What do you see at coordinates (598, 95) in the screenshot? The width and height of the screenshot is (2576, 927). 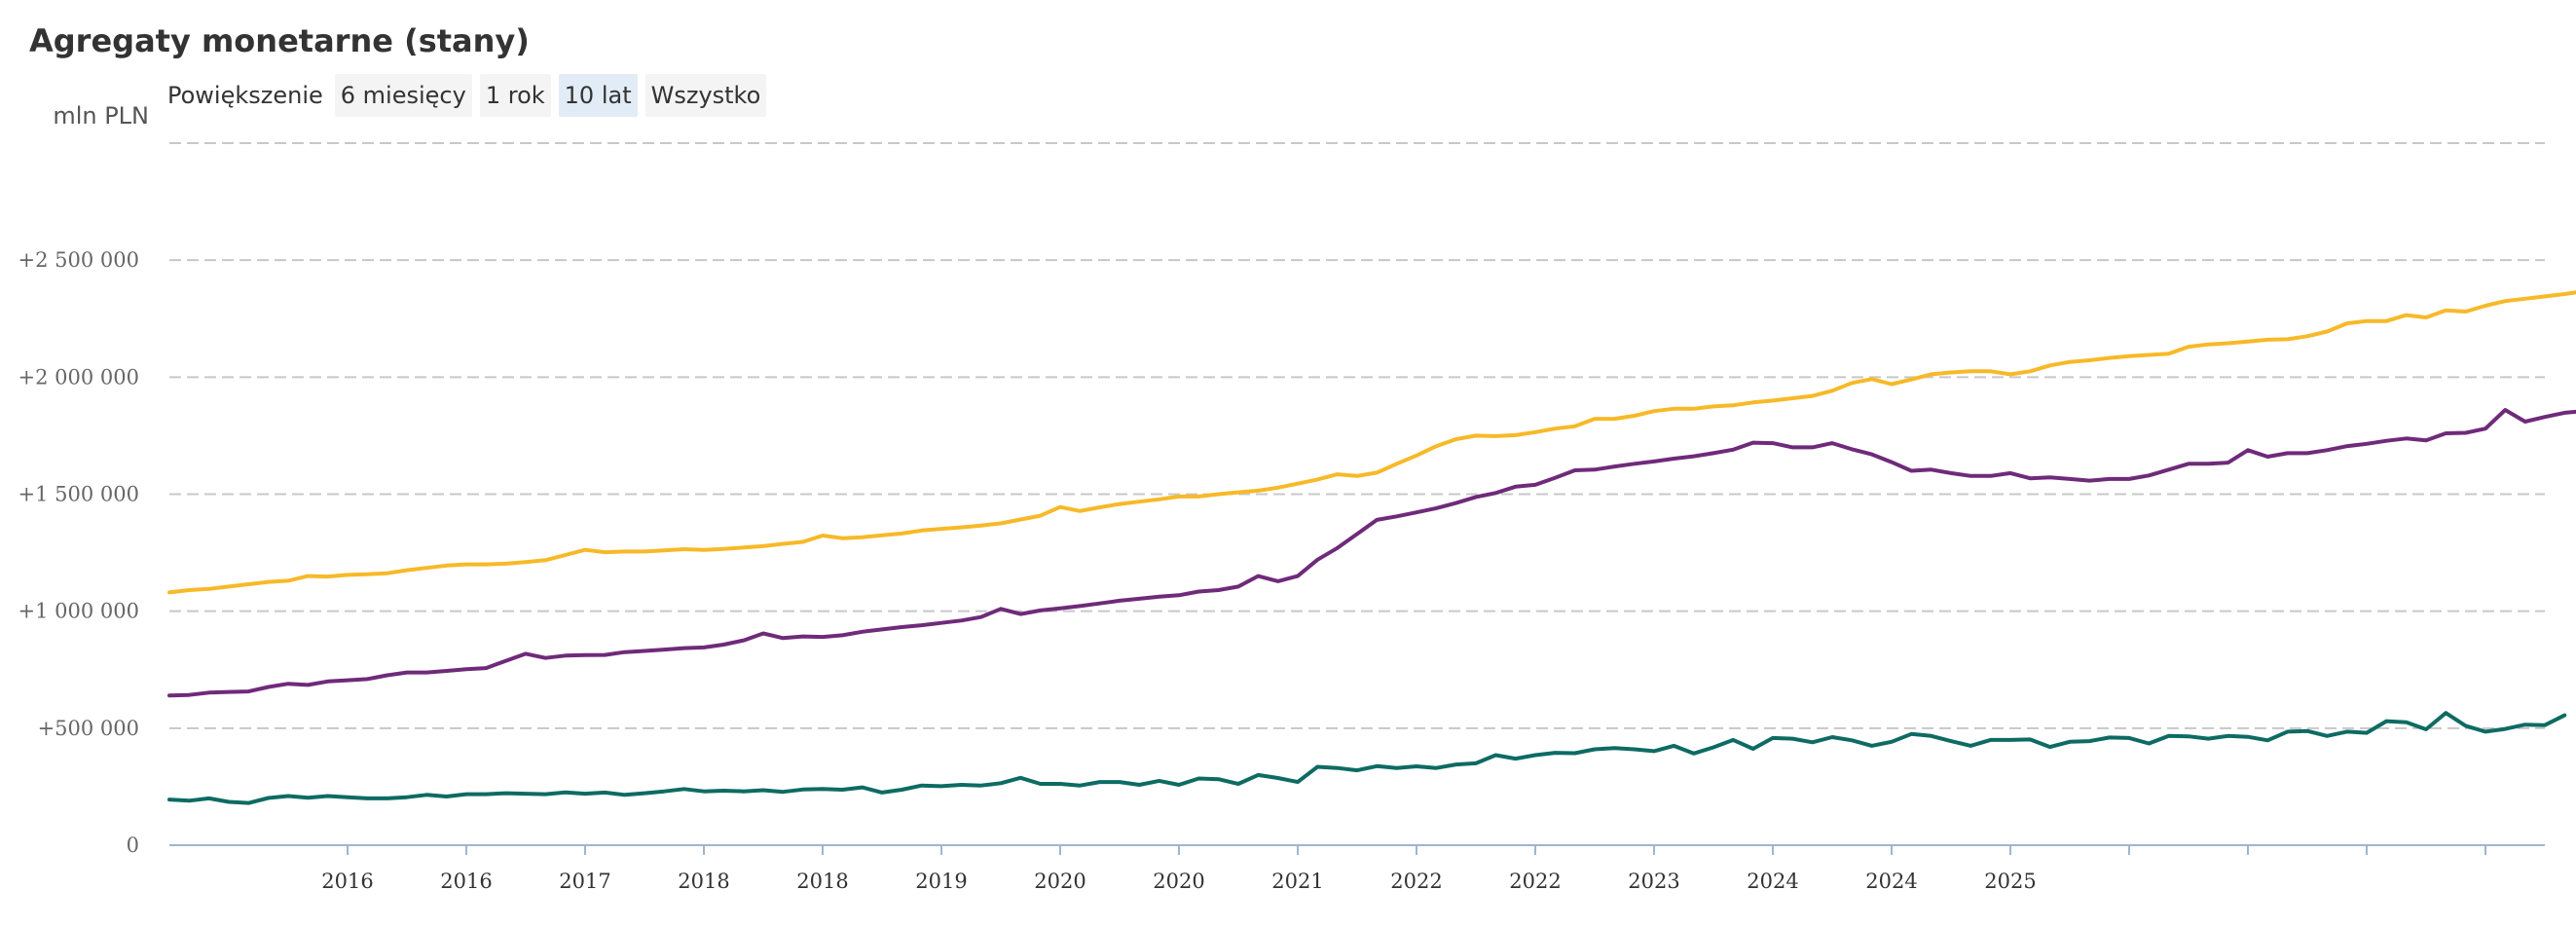 I see `zoom-10-years-button: 10 lat` at bounding box center [598, 95].